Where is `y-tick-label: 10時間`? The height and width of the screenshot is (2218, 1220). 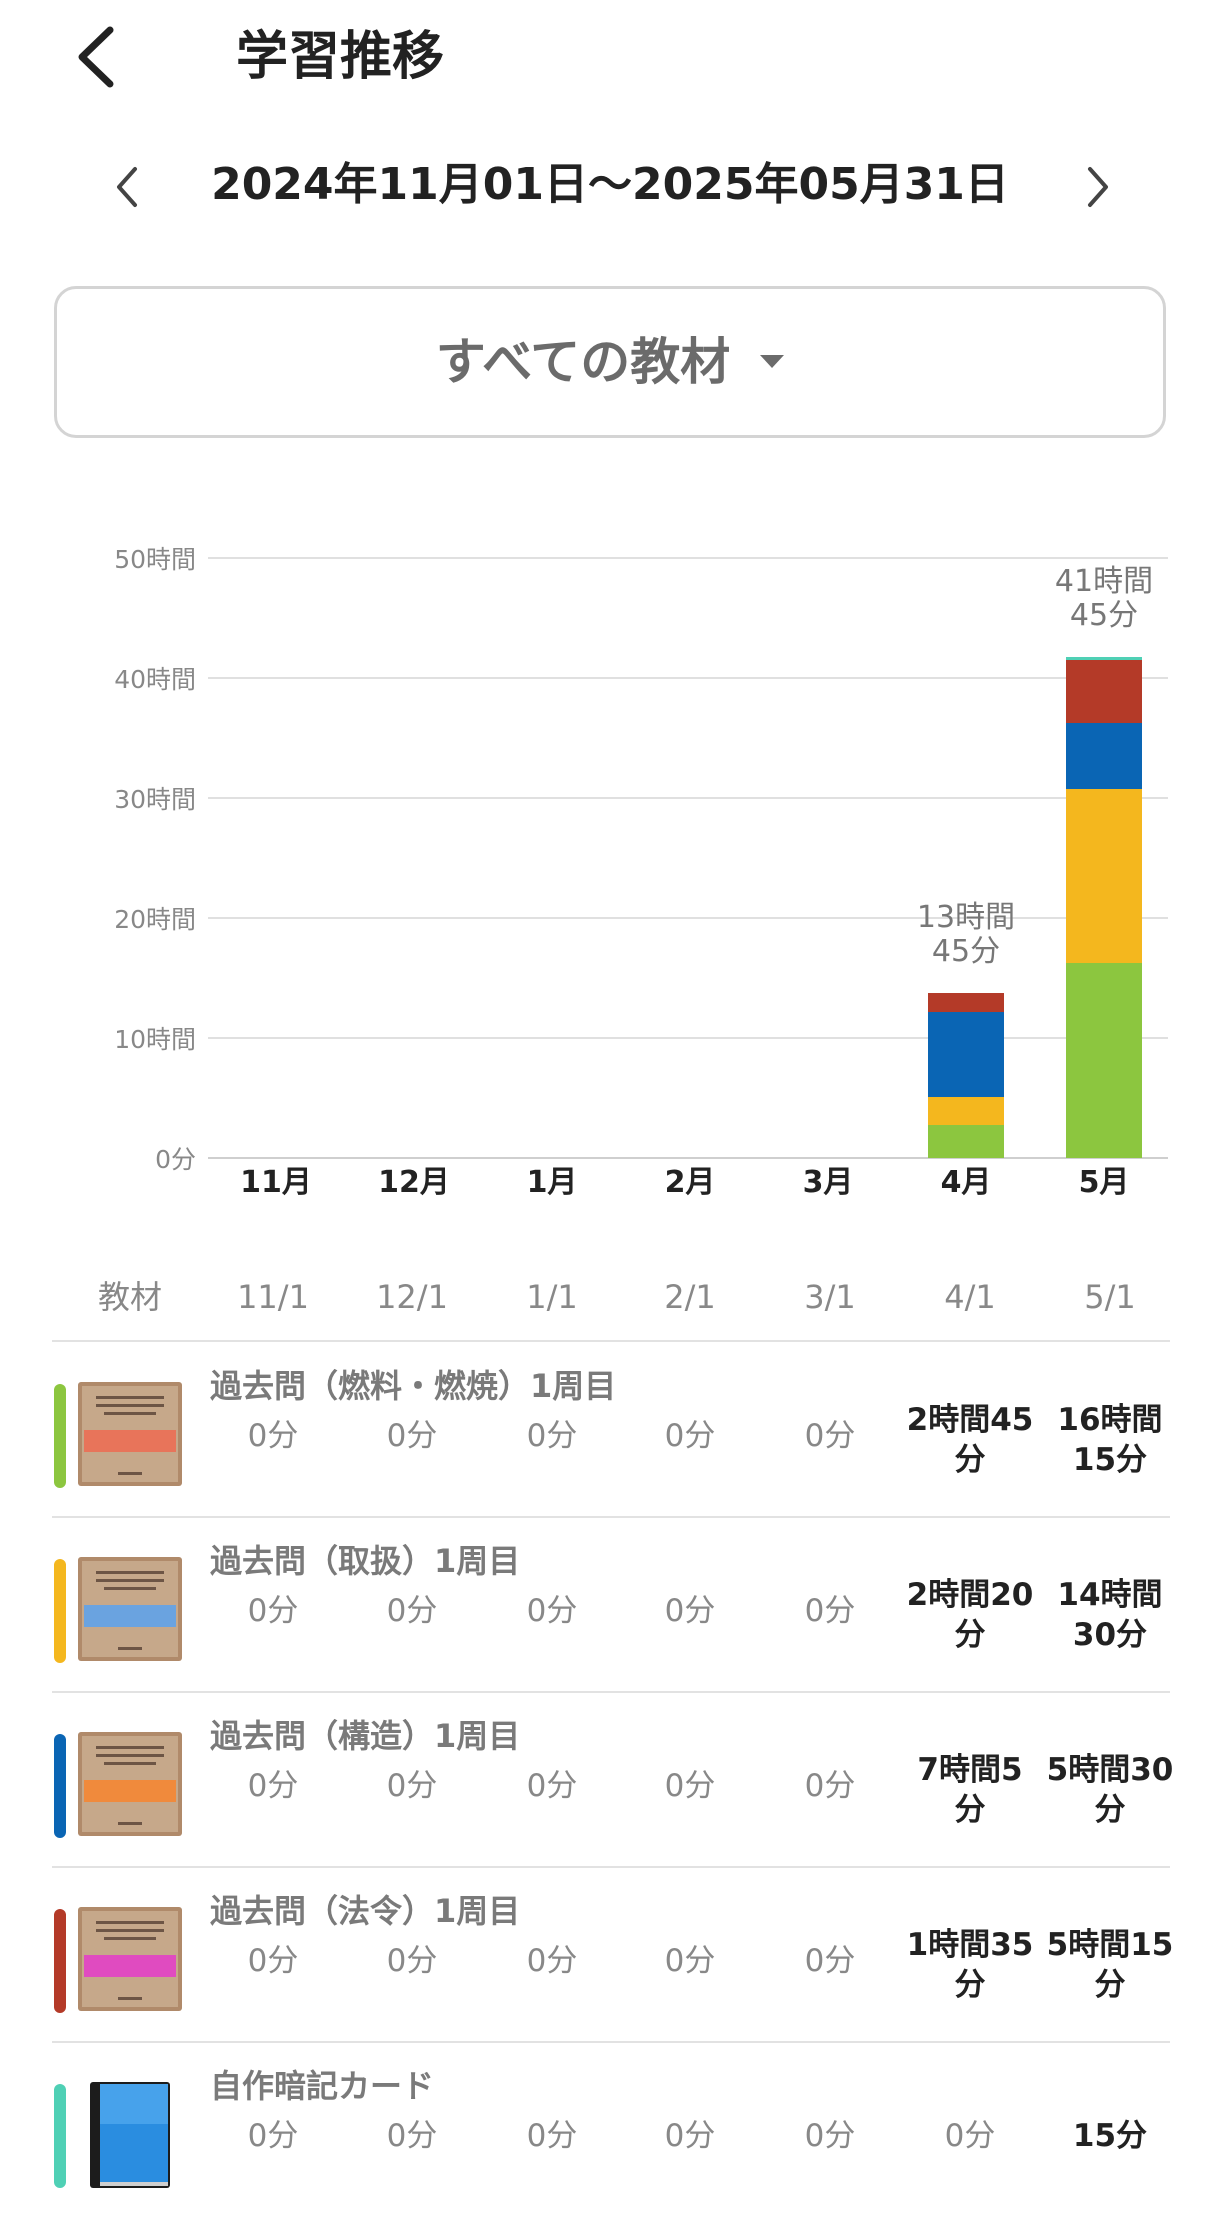
y-tick-label: 10時間 is located at coordinates (155, 1039).